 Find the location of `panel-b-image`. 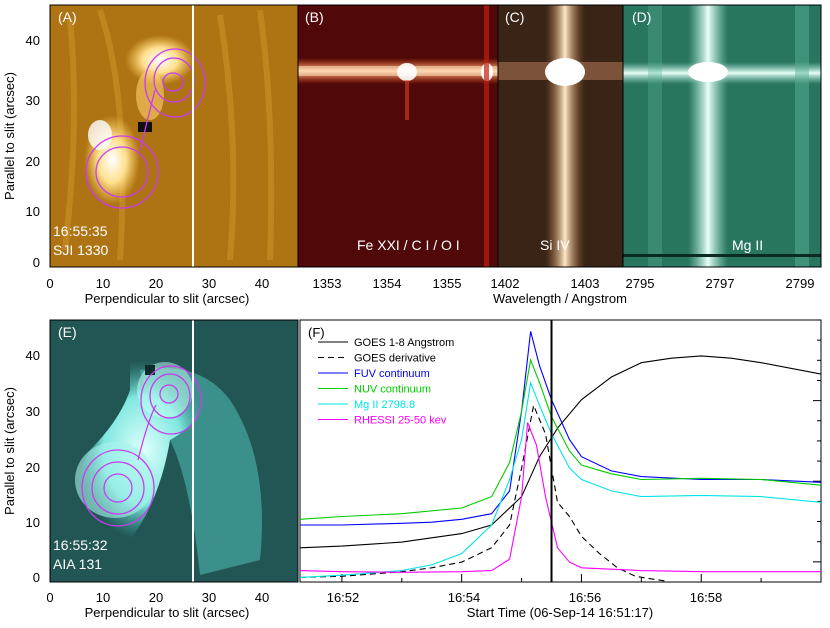

panel-b-image is located at coordinates (398, 136).